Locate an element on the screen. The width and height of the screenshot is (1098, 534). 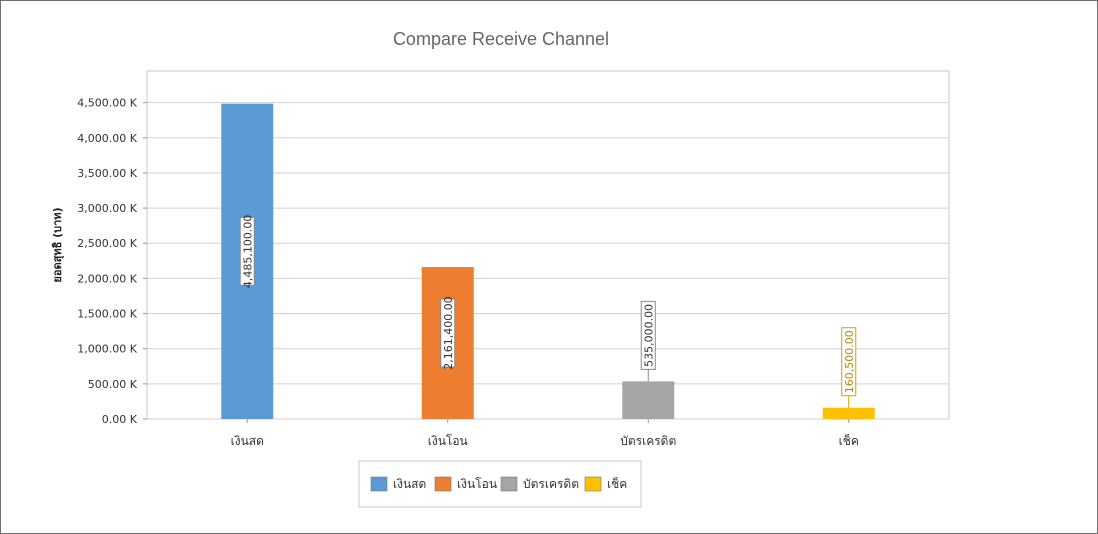
y-tick-label: 0.00 K is located at coordinates (120, 419).